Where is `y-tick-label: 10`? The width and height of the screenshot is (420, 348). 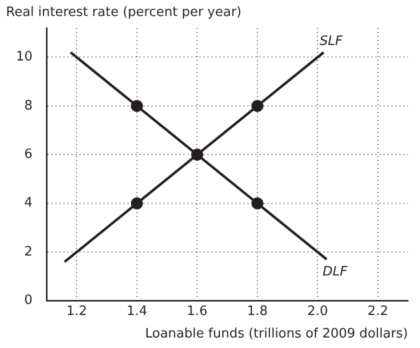 y-tick-label: 10 is located at coordinates (24, 57).